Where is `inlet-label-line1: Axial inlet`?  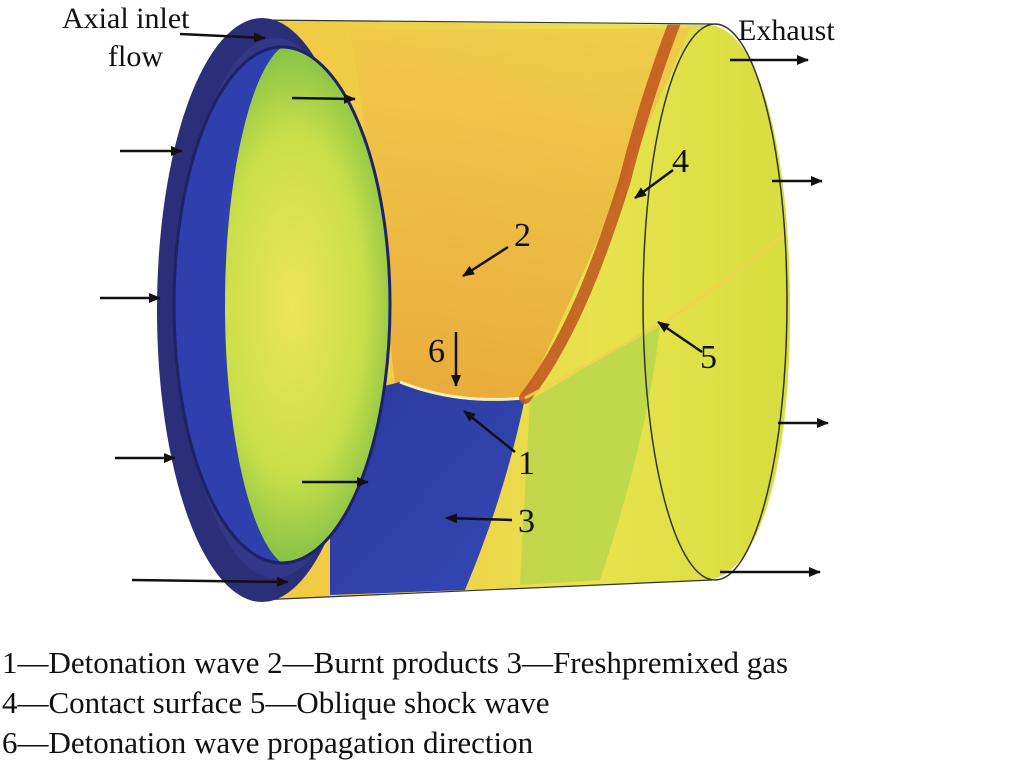 inlet-label-line1: Axial inlet is located at coordinates (126, 18).